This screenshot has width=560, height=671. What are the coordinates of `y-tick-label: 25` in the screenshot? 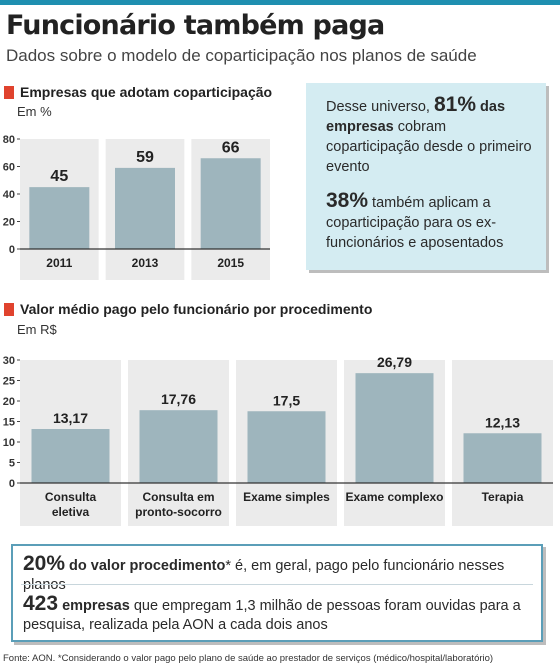 It's located at (9, 382).